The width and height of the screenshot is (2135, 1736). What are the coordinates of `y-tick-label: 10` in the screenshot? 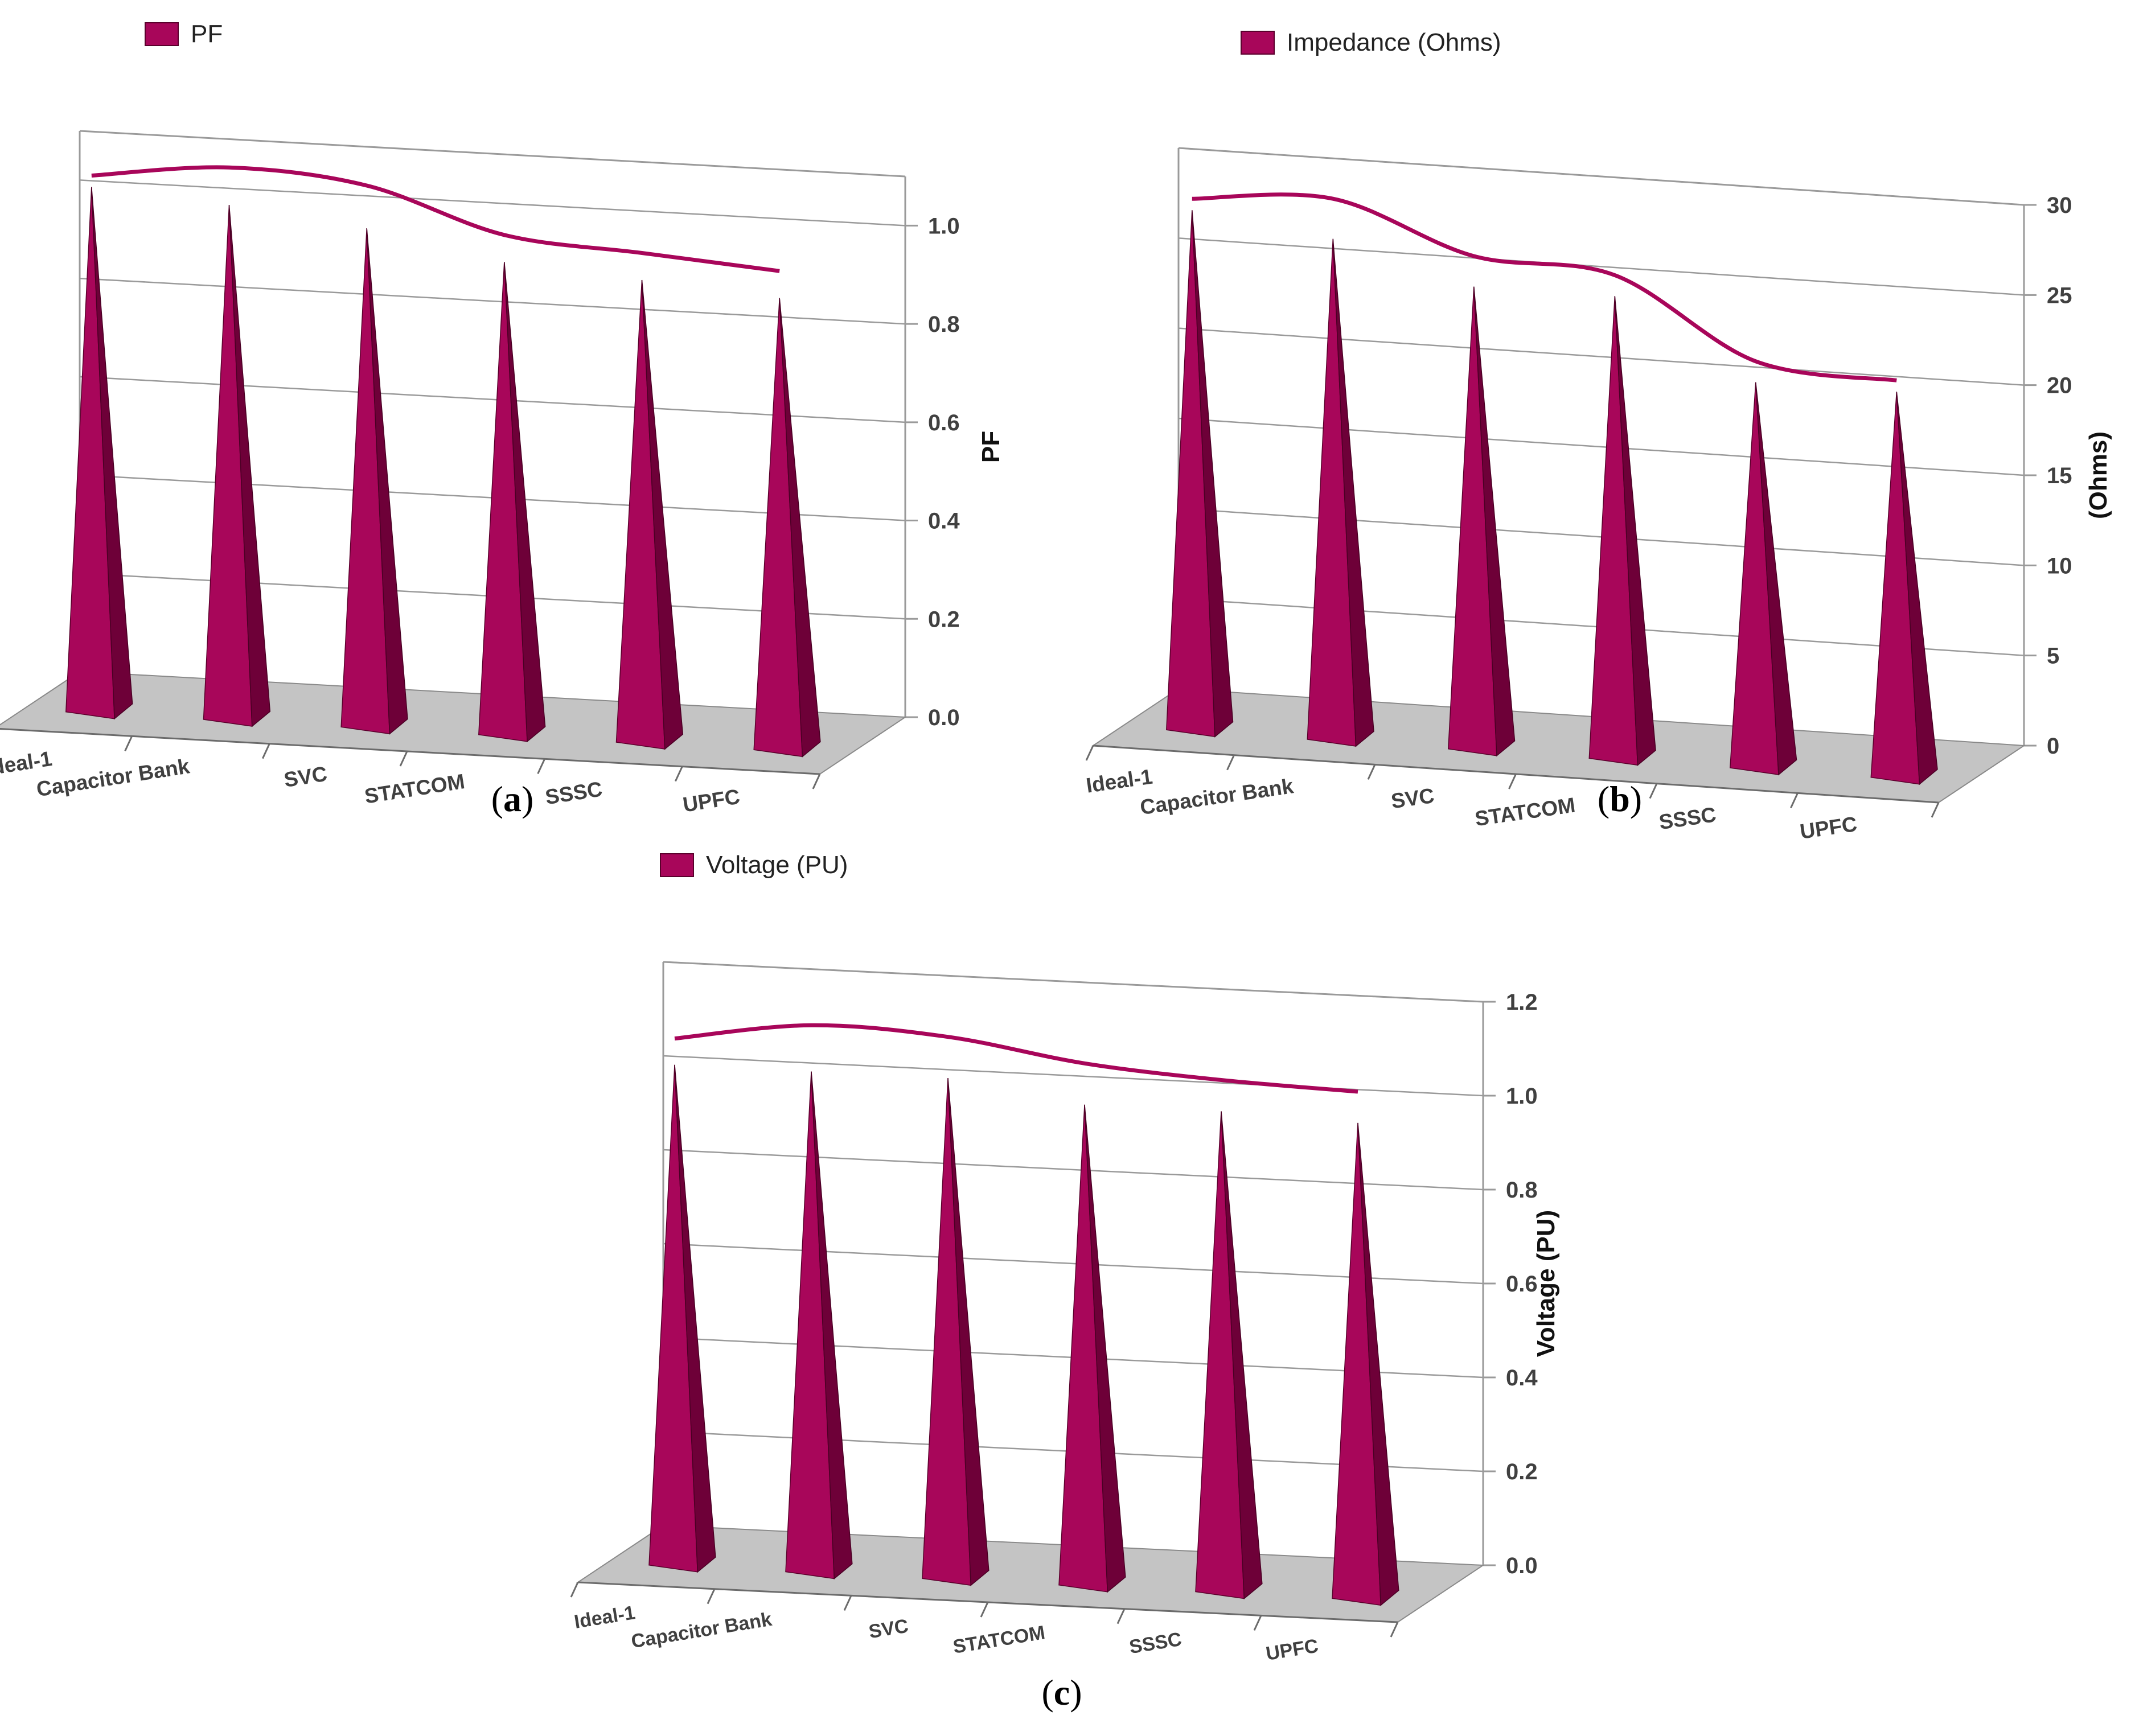 It's located at (2059, 565).